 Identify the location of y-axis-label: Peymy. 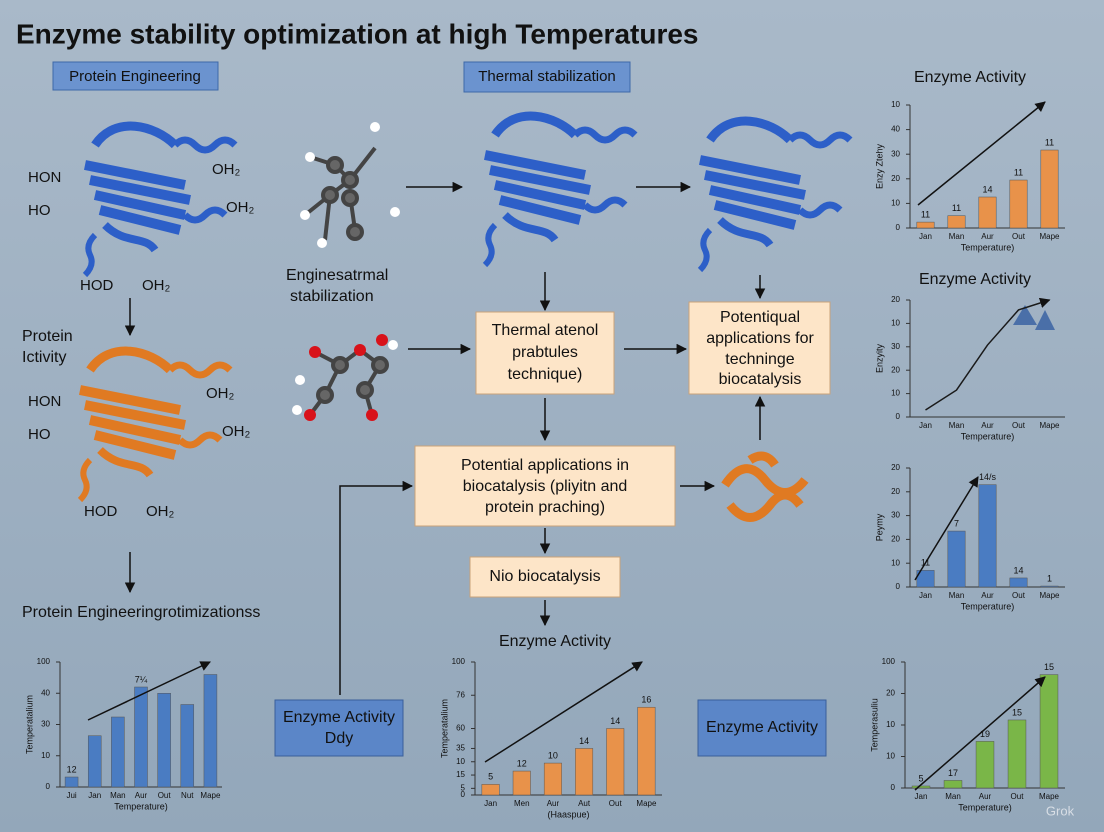
(879, 527).